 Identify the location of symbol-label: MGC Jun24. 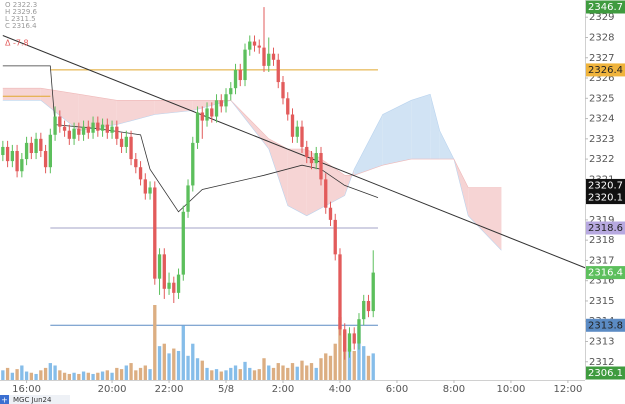
(32, 400).